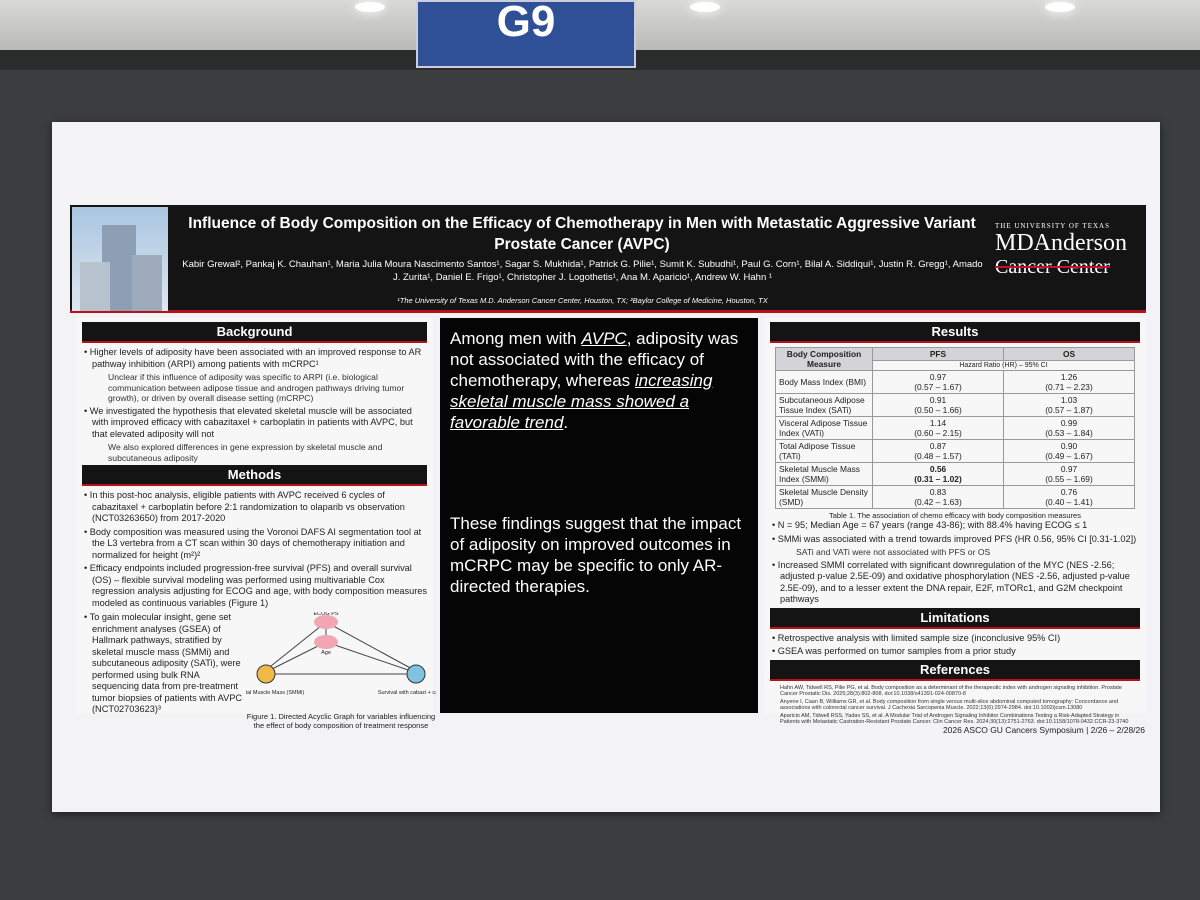 The image size is (1200, 900). Describe the element at coordinates (326, 653) in the screenshot. I see `dag-label: Age` at that location.